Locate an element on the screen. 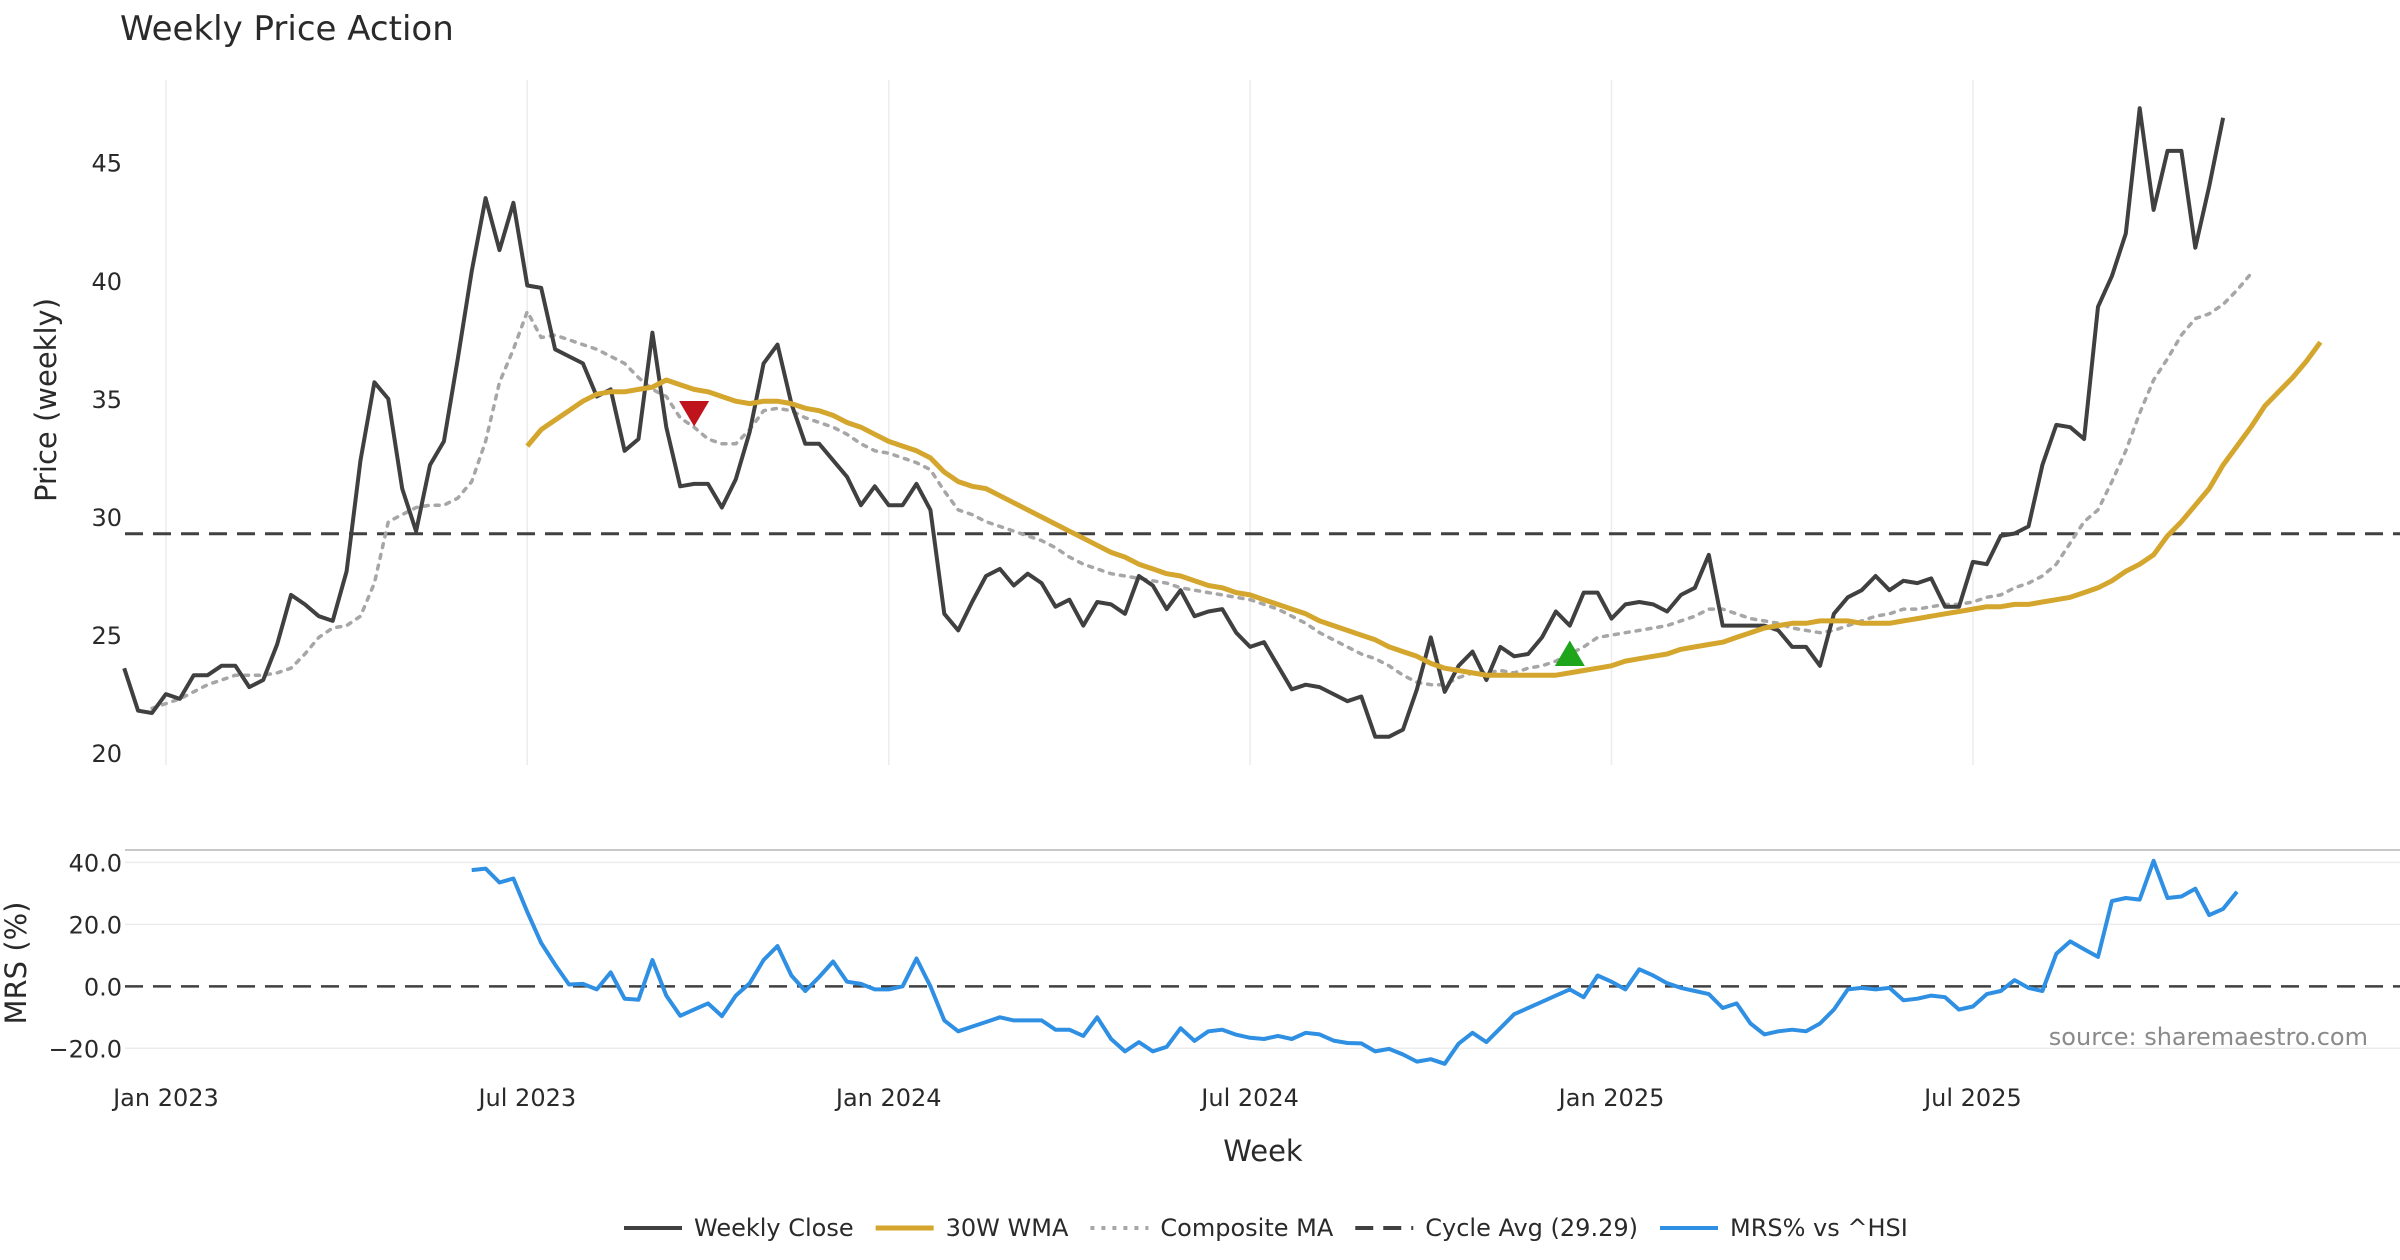 The width and height of the screenshot is (2400, 1260). mrs-series-group is located at coordinates (1355, 962).